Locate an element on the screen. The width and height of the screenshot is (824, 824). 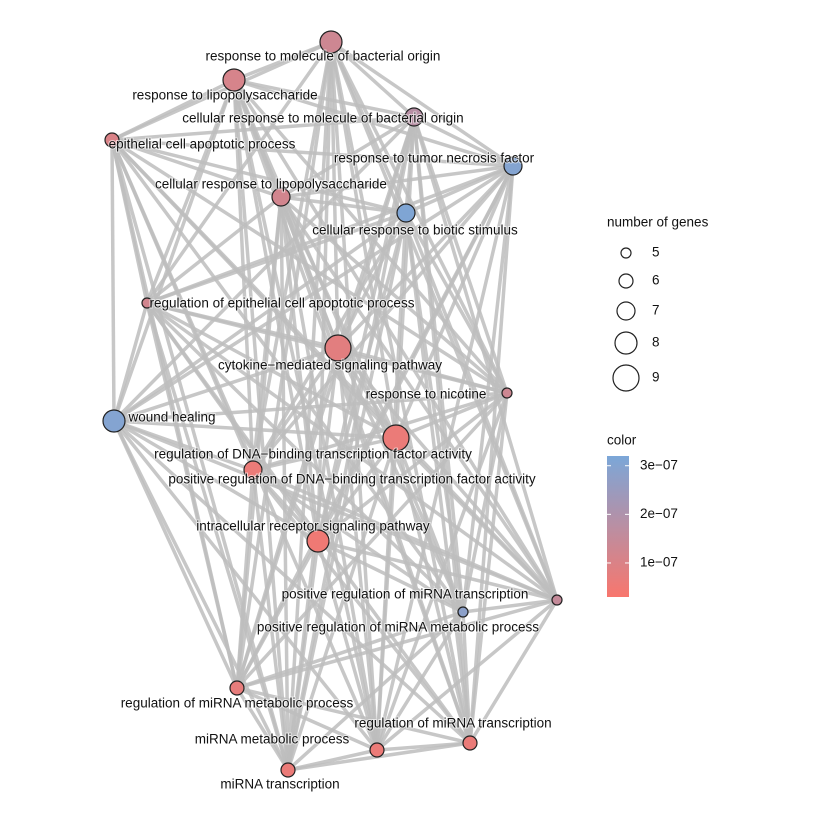
node-label: cellular response to lipopolysaccharide is located at coordinates (271, 184).